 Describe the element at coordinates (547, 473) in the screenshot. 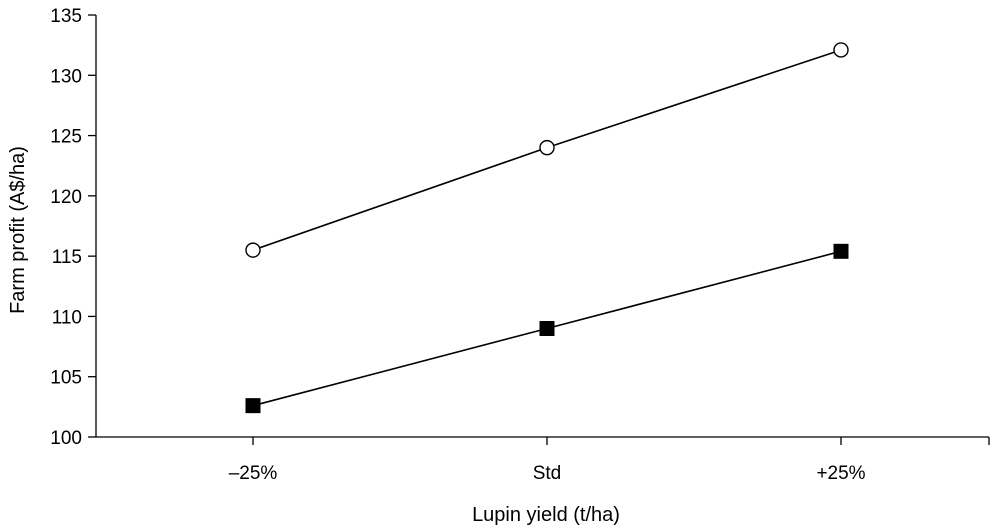

I see `x-tick-label: Std` at that location.